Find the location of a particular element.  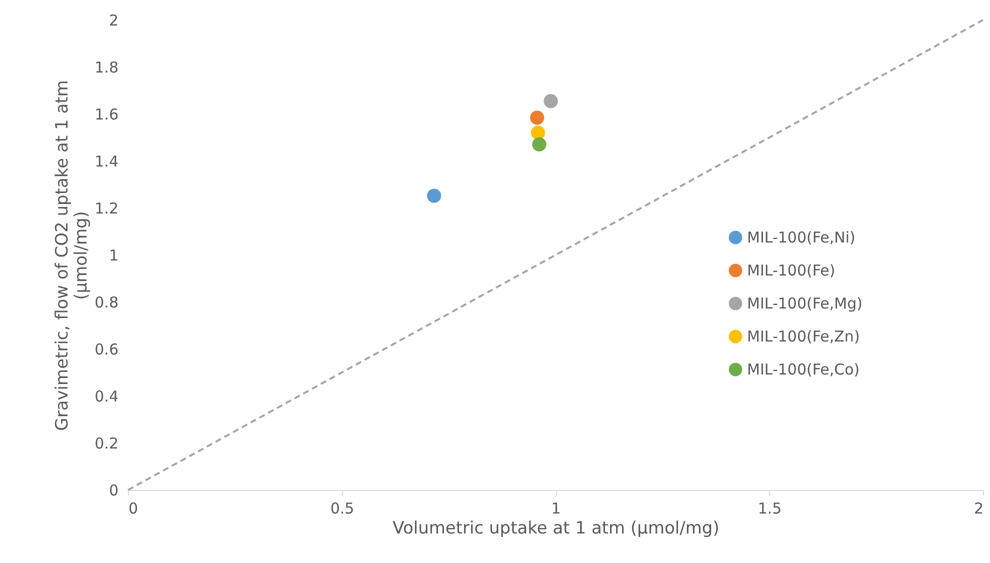

legend-label: MIL-100(Fe) is located at coordinates (791, 271).